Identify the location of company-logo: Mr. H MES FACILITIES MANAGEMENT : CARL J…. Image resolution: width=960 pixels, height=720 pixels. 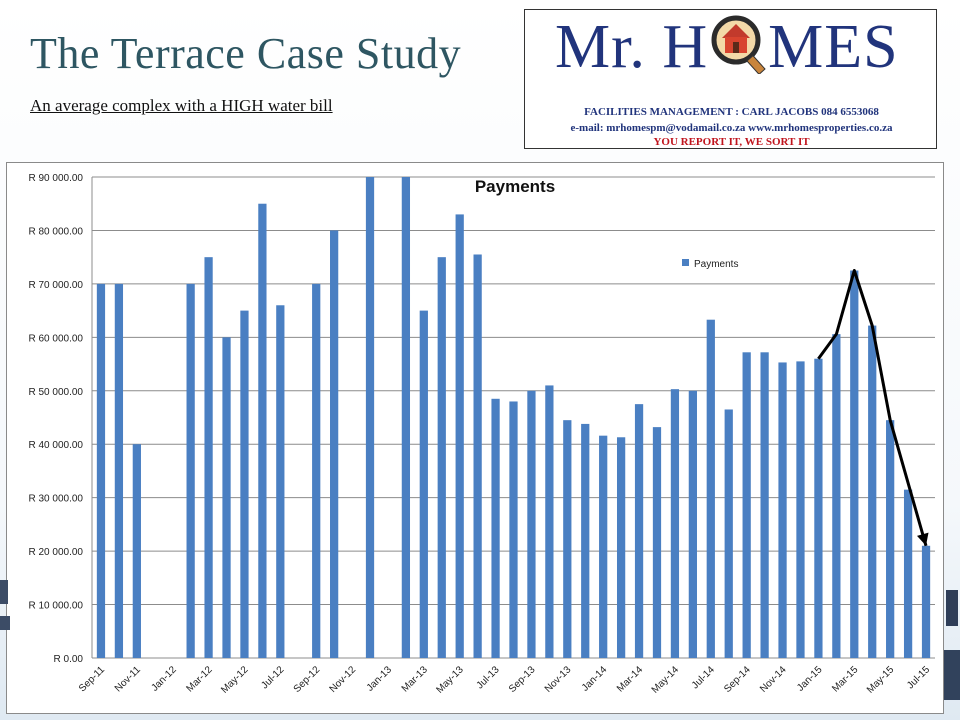
(730, 79).